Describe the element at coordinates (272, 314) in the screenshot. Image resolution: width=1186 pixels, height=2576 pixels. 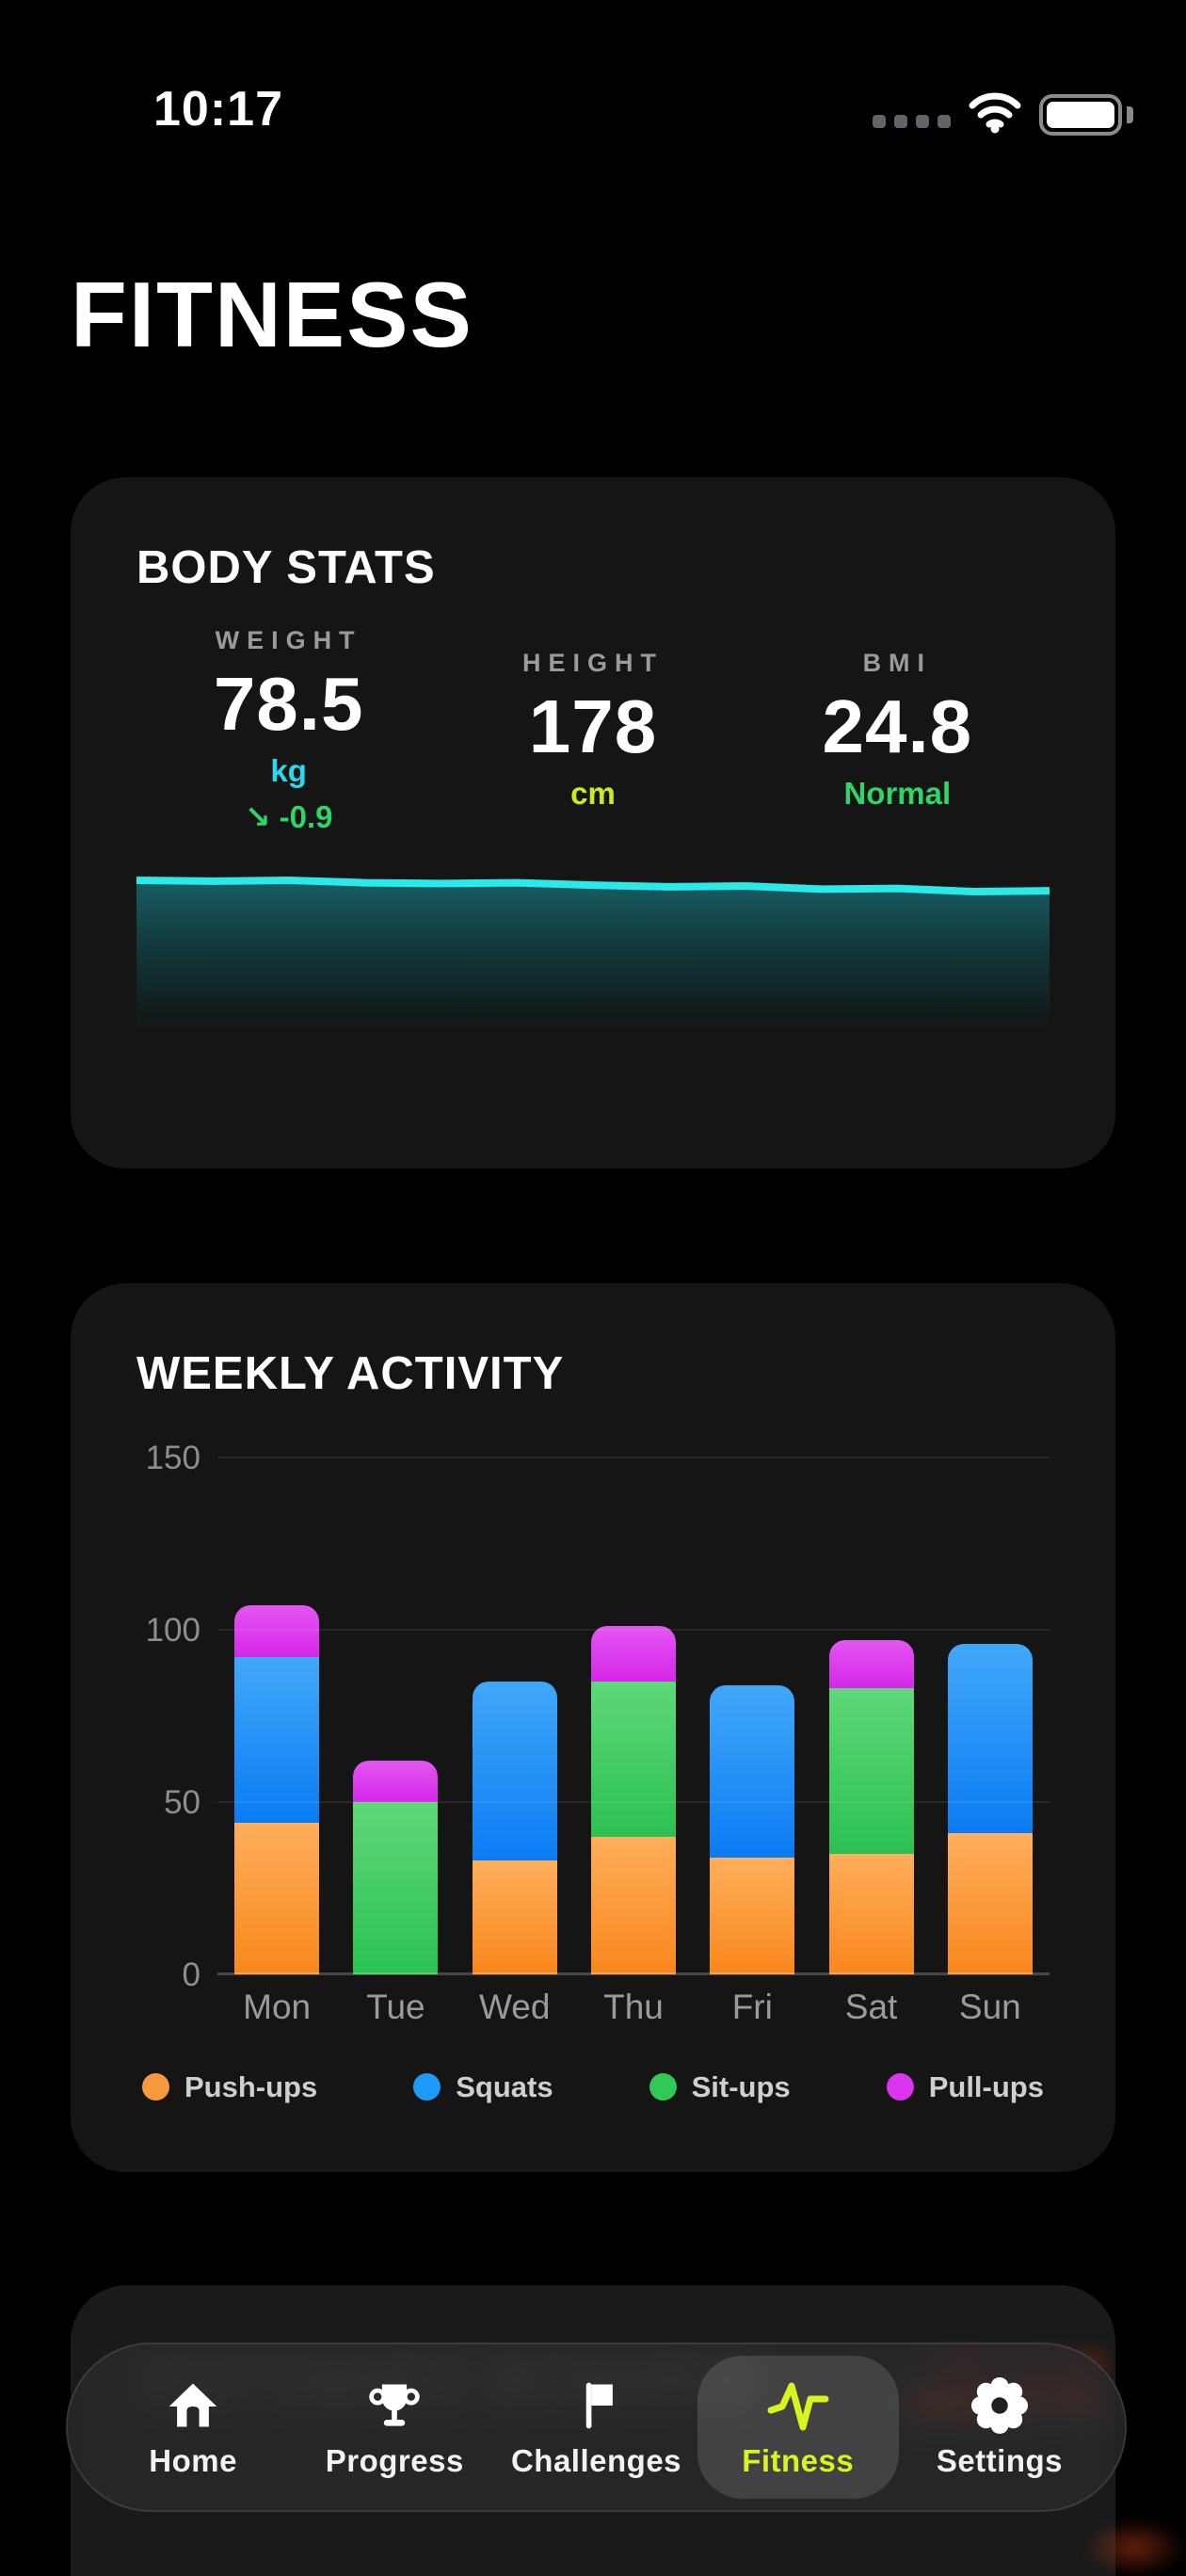
I see `page-title: FITNESS` at that location.